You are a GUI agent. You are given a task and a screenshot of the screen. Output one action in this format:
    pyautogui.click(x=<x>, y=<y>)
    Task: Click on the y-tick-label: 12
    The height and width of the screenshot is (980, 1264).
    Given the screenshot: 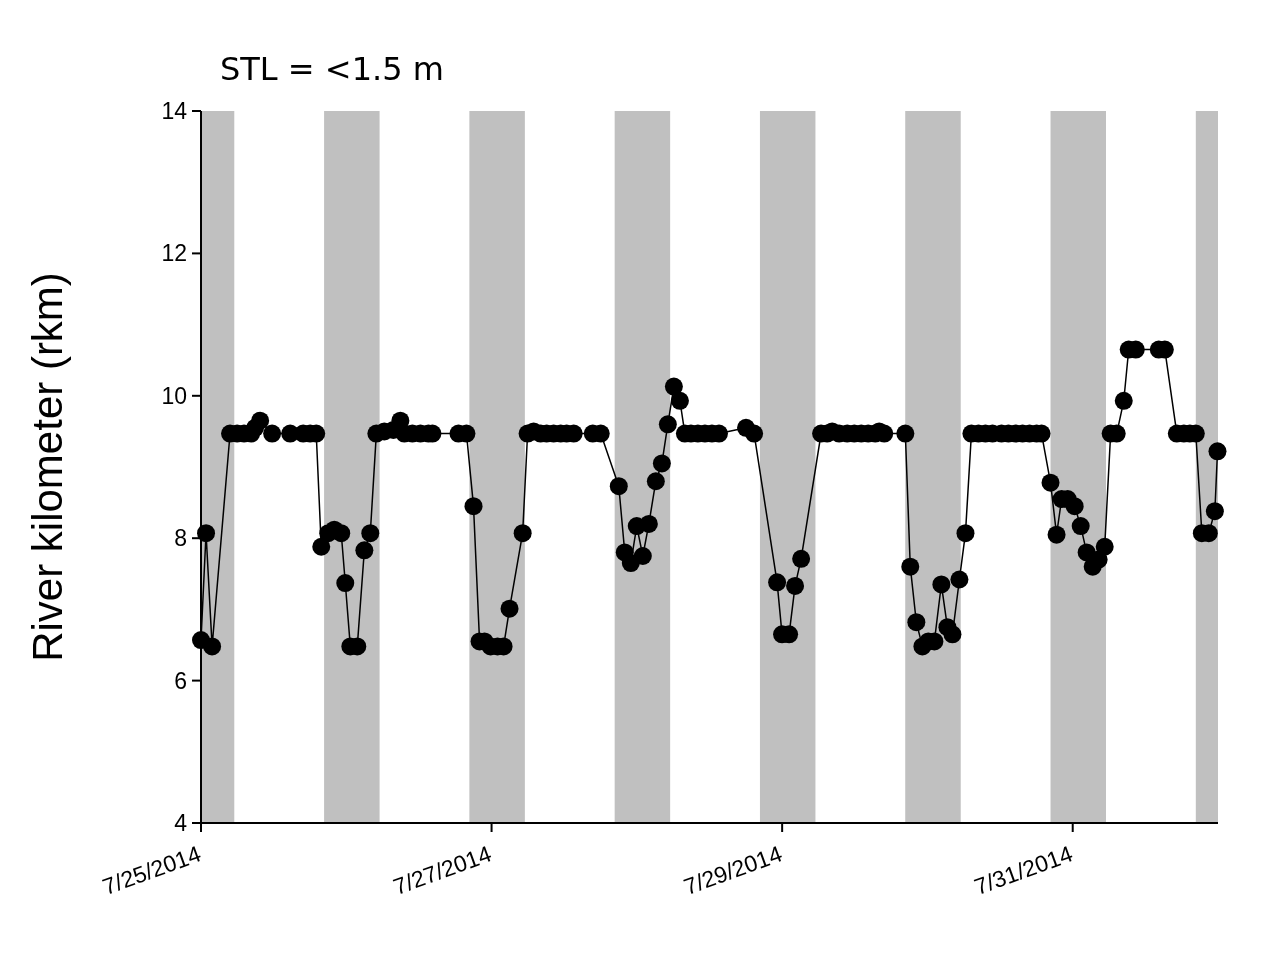 What is the action you would take?
    pyautogui.click(x=174, y=253)
    